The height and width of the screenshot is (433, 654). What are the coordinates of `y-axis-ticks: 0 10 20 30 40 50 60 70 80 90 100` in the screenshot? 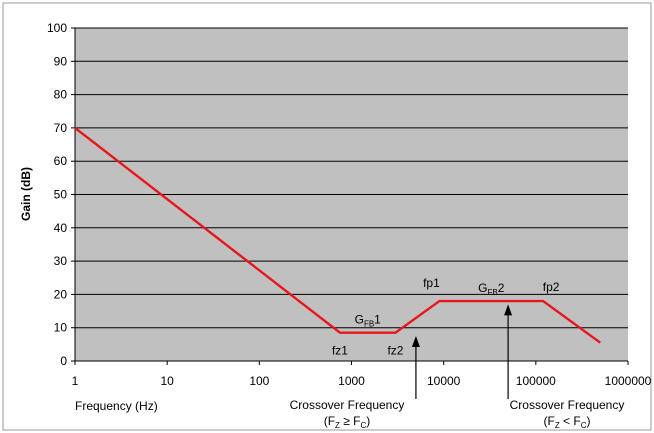 It's located at (61, 194).